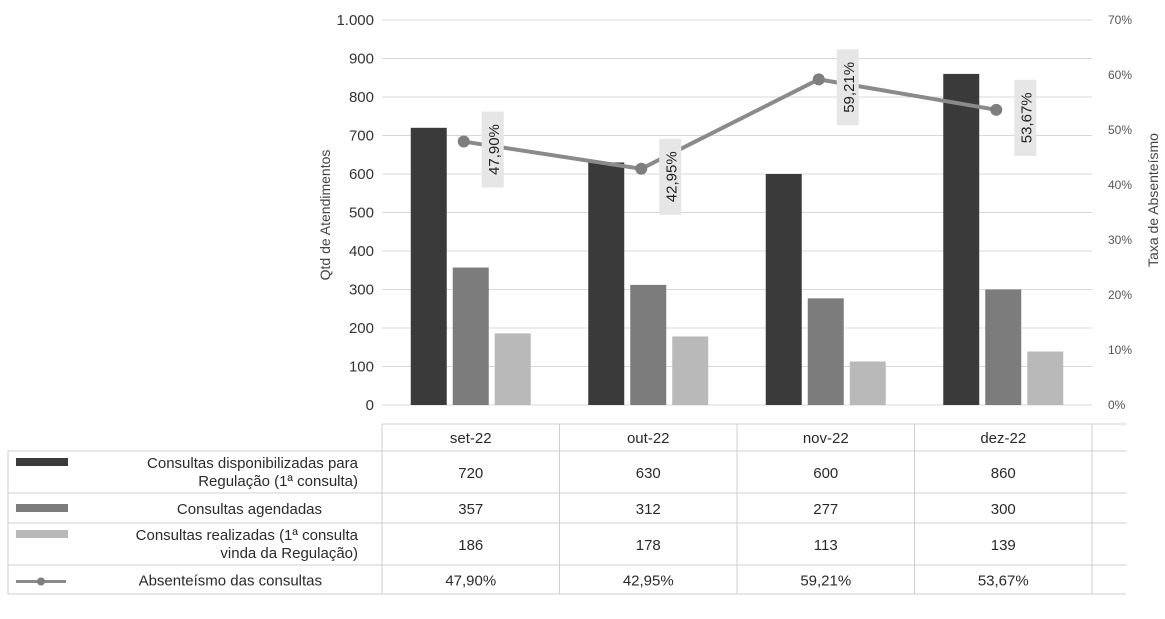  Describe the element at coordinates (648, 509) in the screenshot. I see `table-cell: 312` at that location.